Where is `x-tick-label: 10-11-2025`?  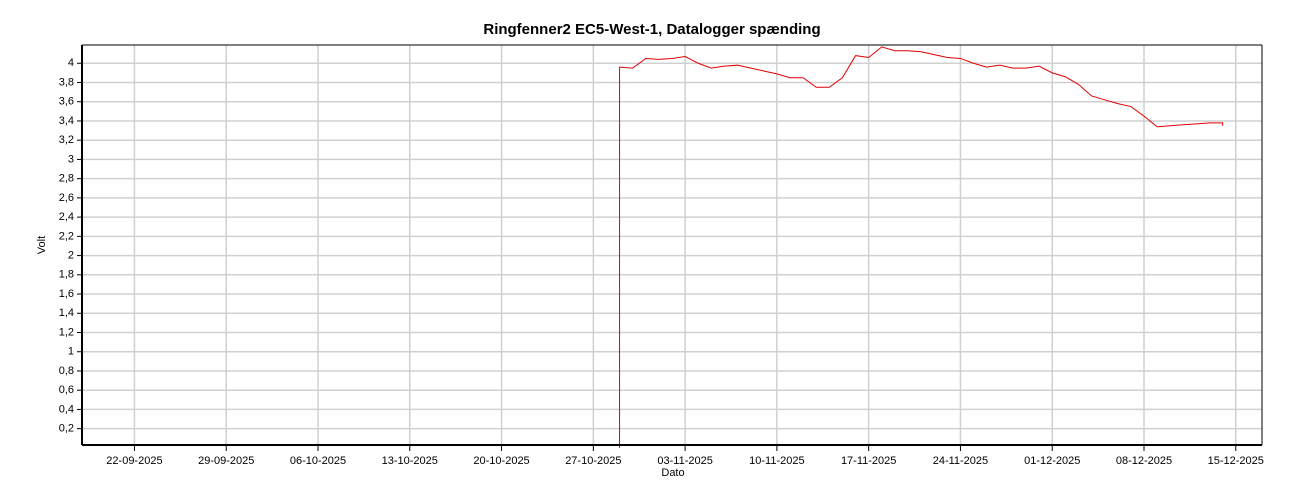
x-tick-label: 10-11-2025 is located at coordinates (776, 461).